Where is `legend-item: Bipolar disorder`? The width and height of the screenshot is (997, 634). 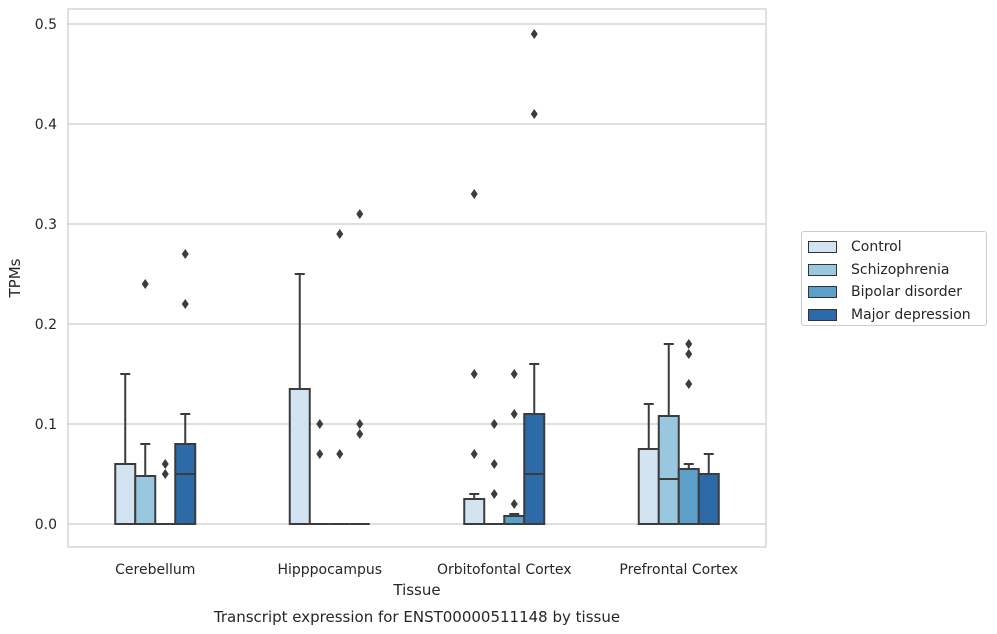
legend-item: Bipolar disorder is located at coordinates (897, 292).